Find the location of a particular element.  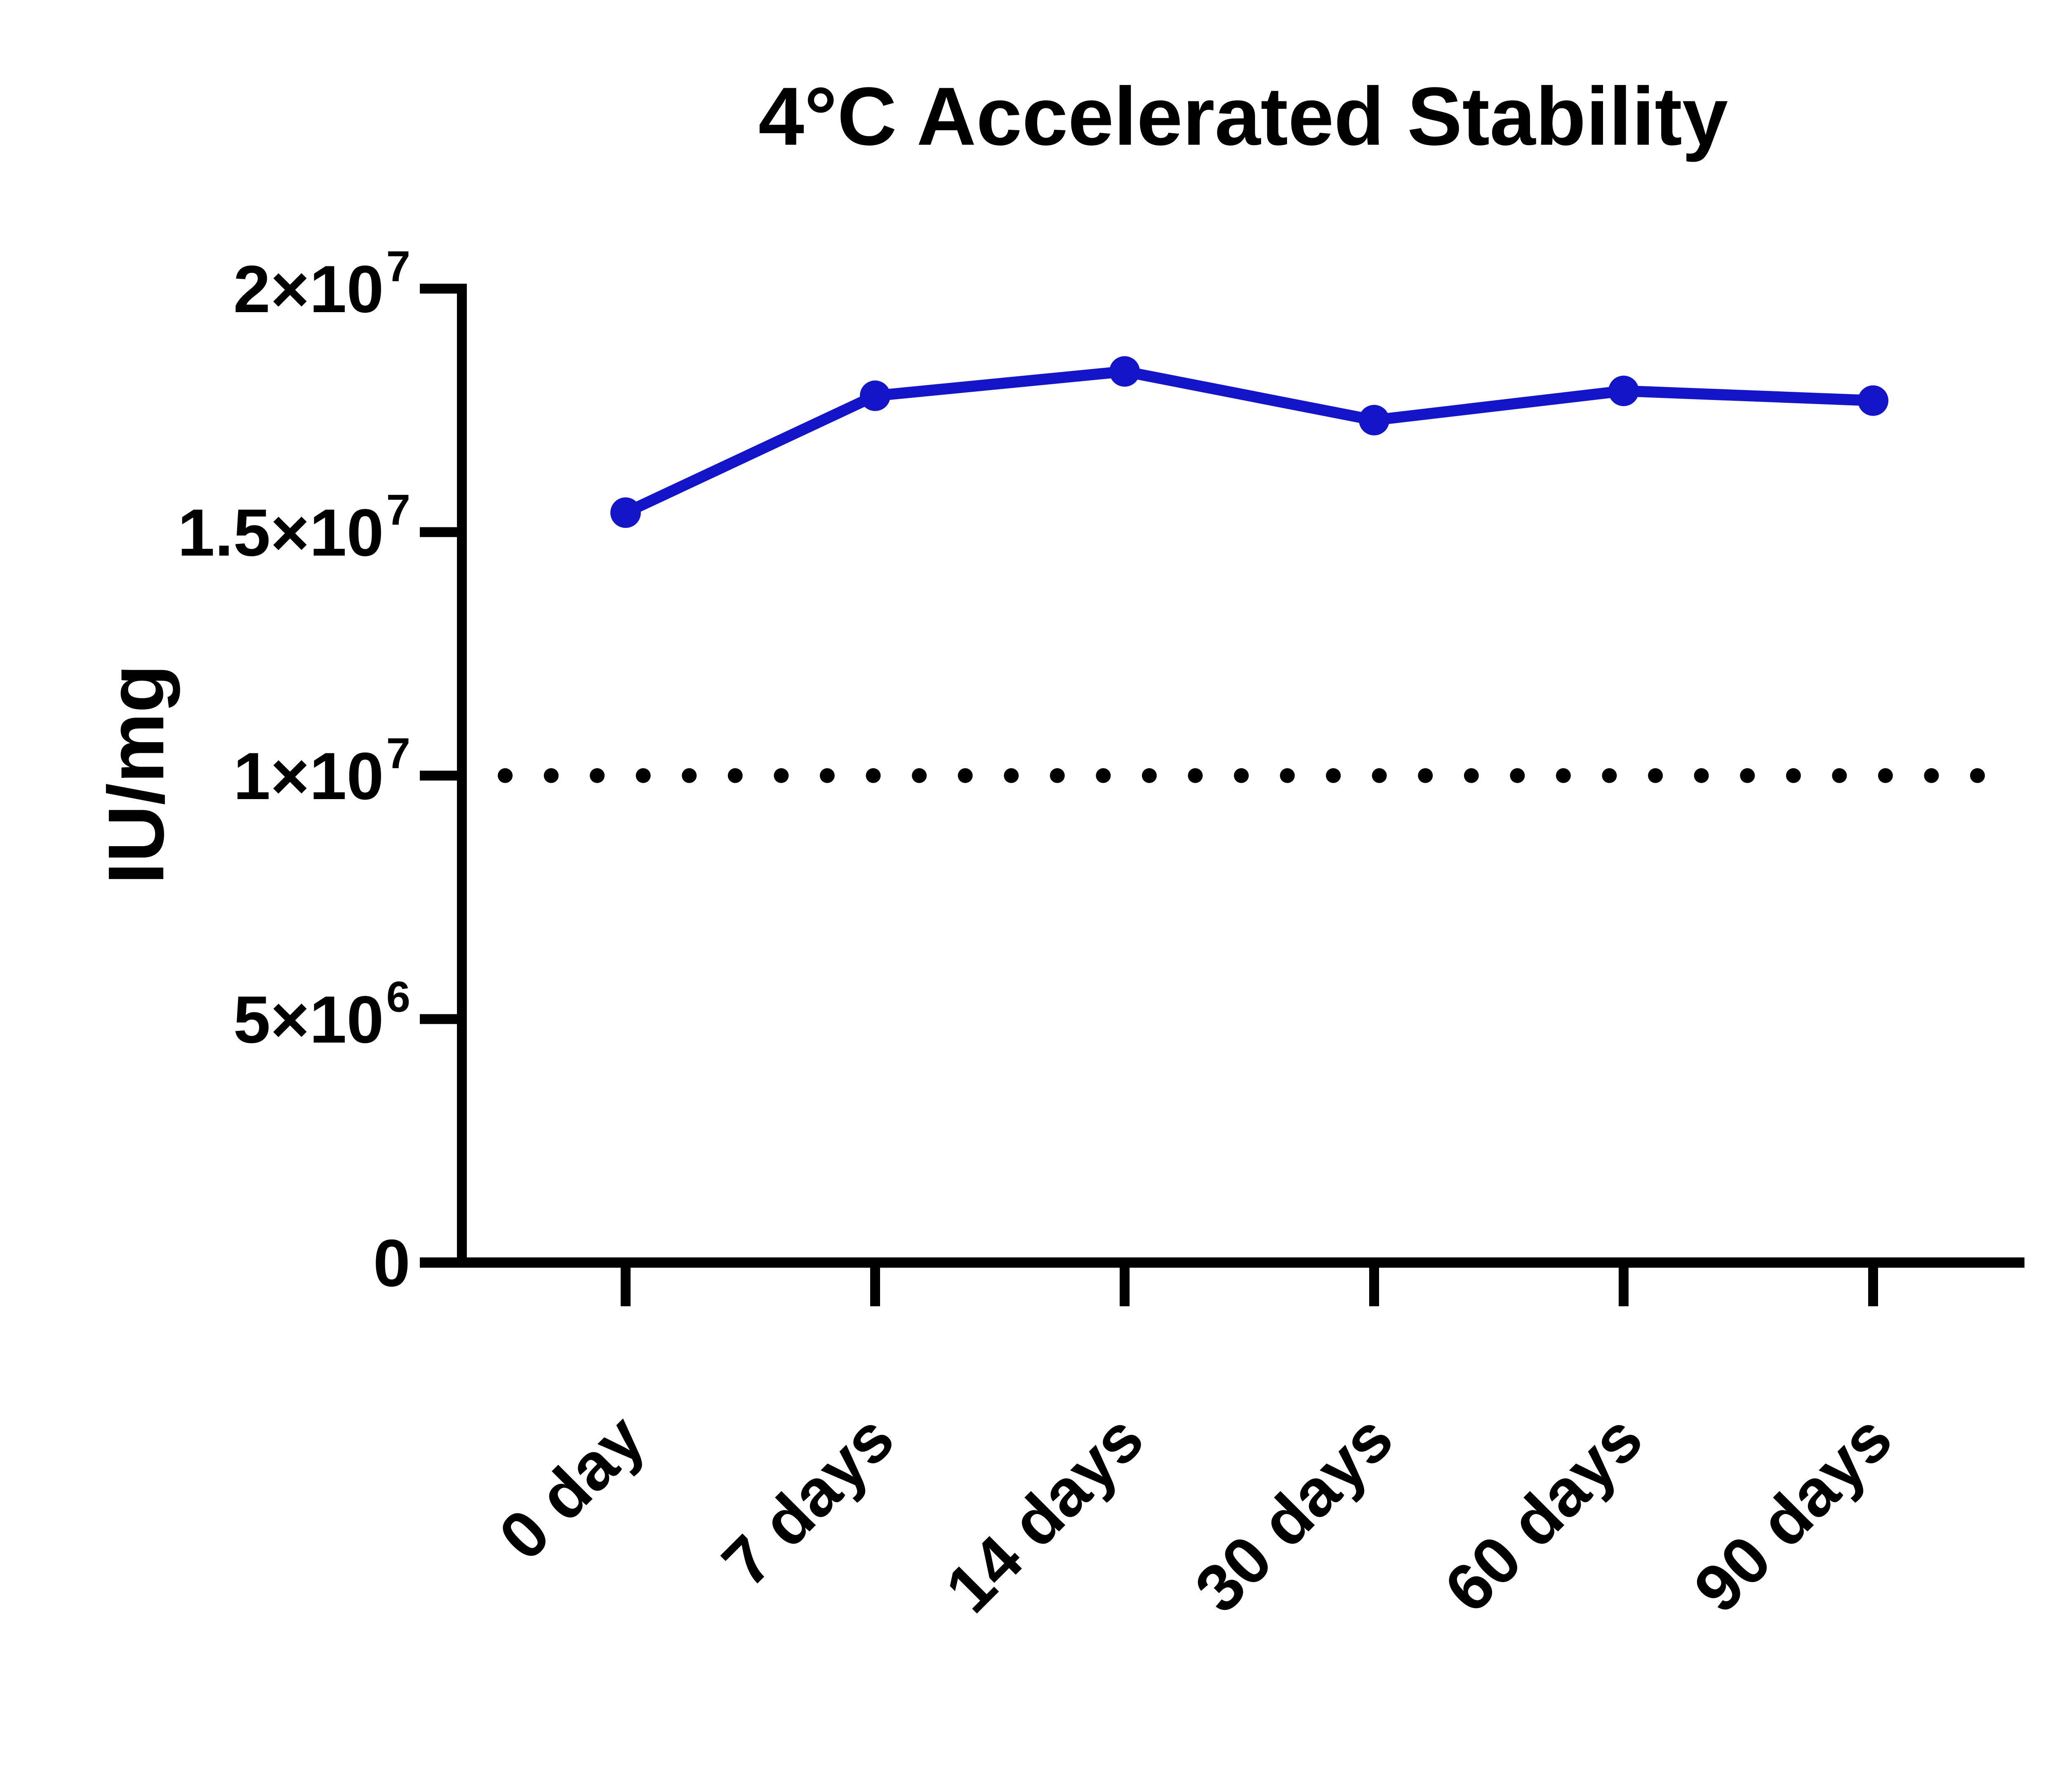

y-axis-title: IU/mg is located at coordinates (136, 774).